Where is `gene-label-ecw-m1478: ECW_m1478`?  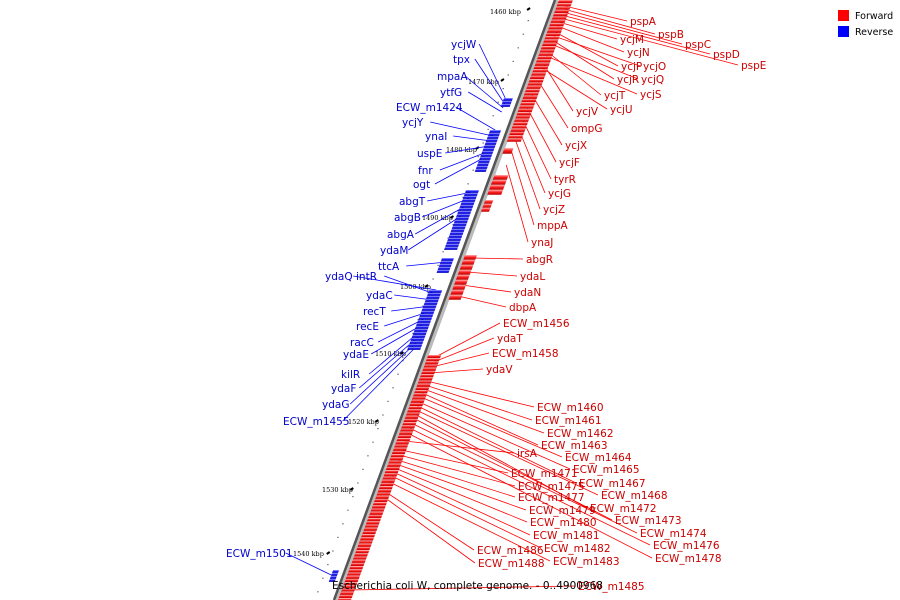
gene-label-ecw-m1478: ECW_m1478 is located at coordinates (688, 559).